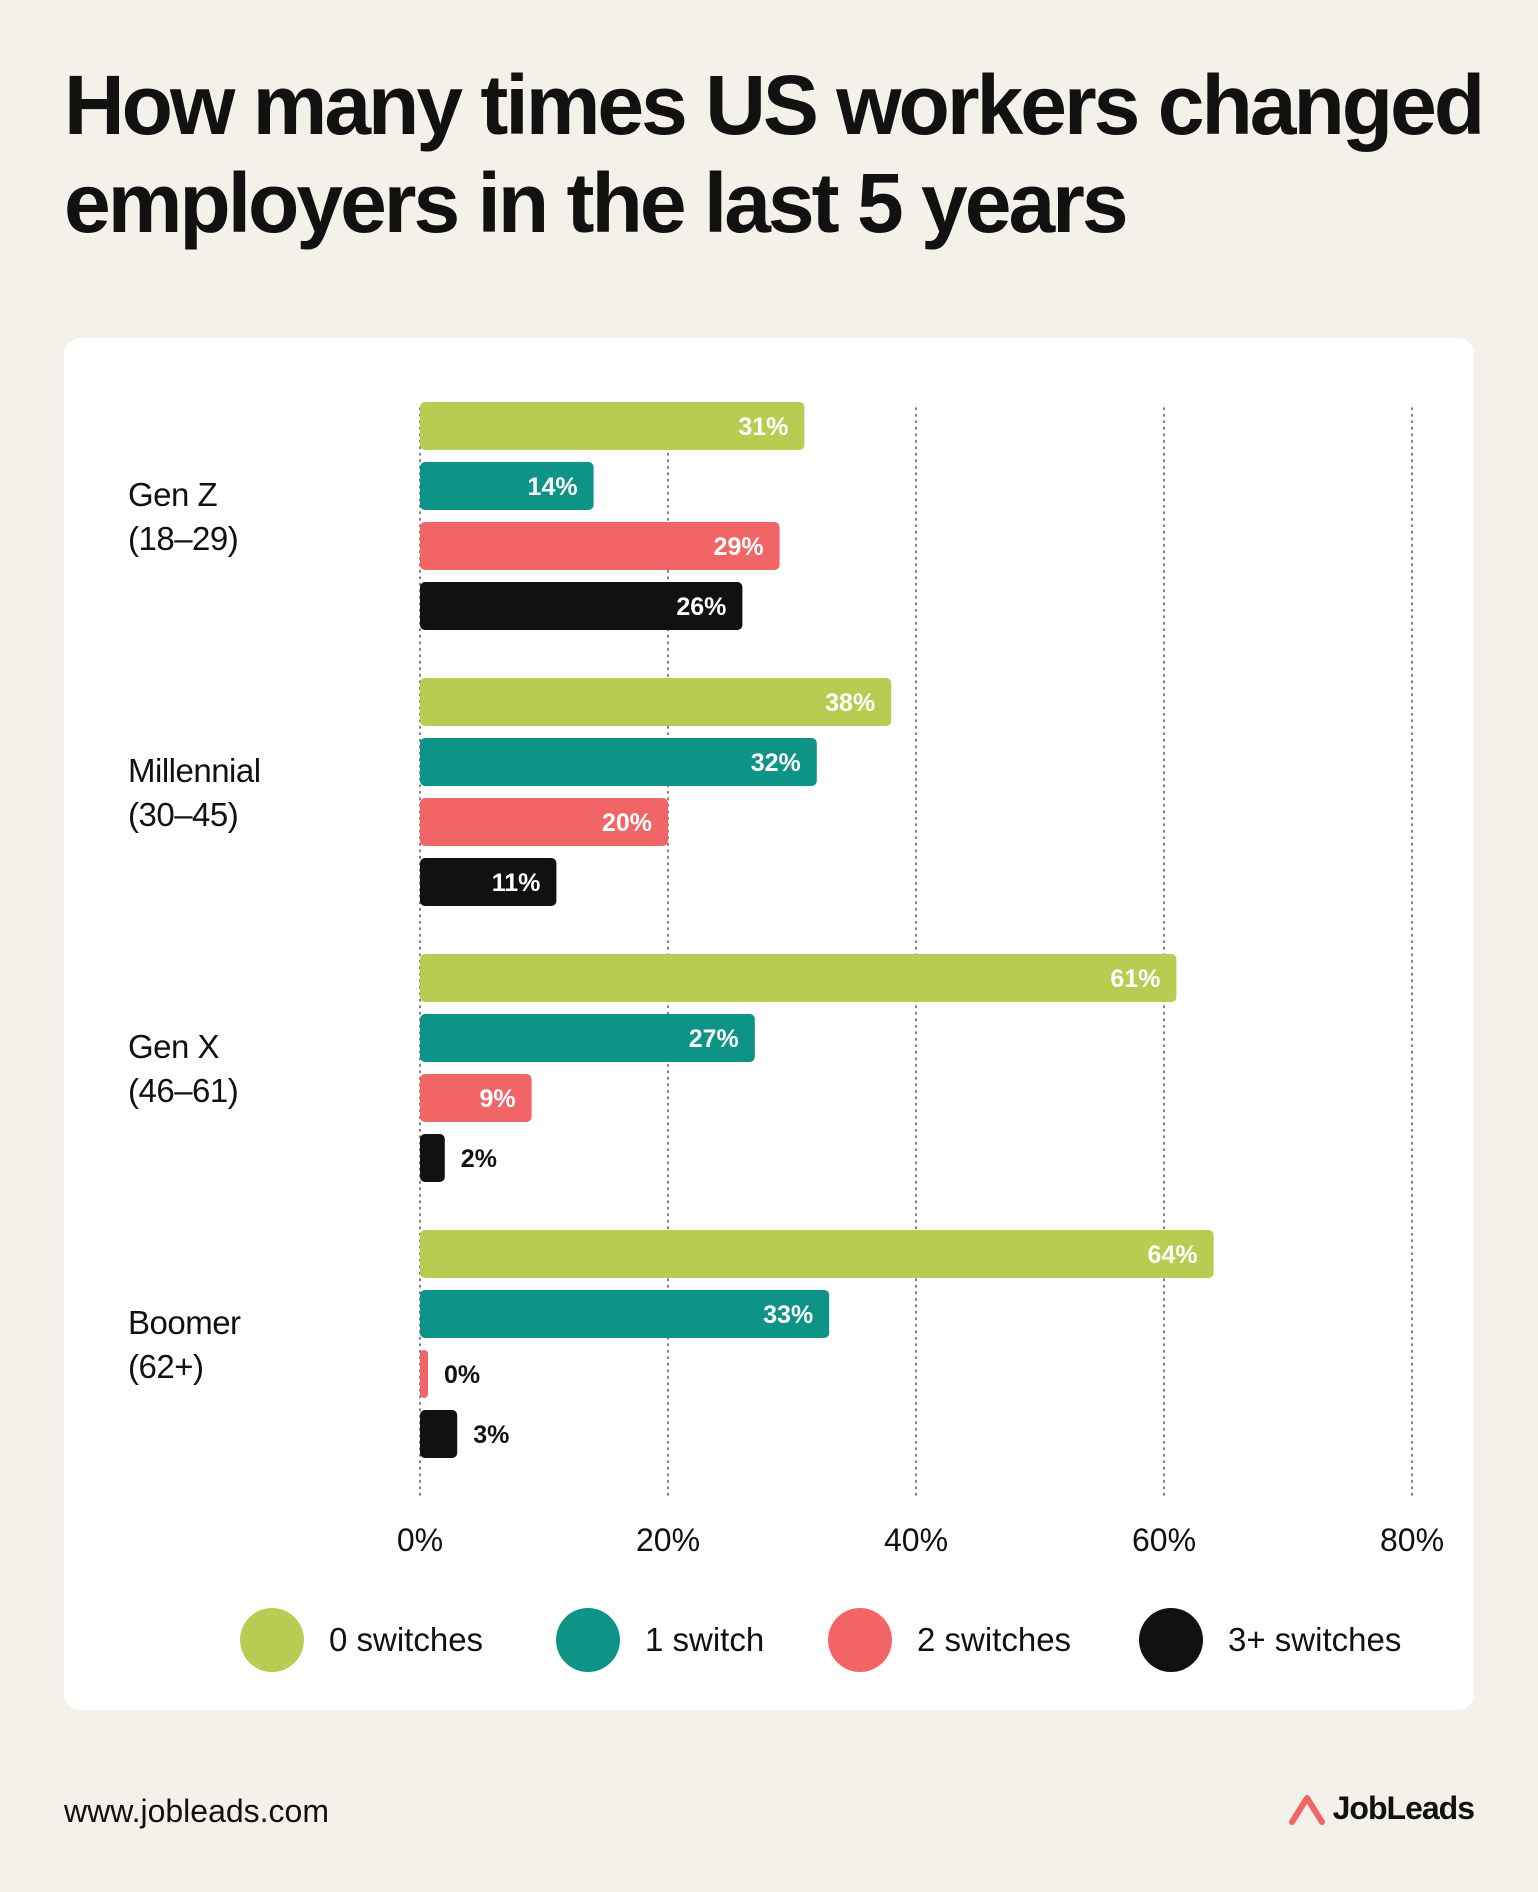 The width and height of the screenshot is (1538, 1892). What do you see at coordinates (994, 1639) in the screenshot?
I see `legend-label: 2 switches` at bounding box center [994, 1639].